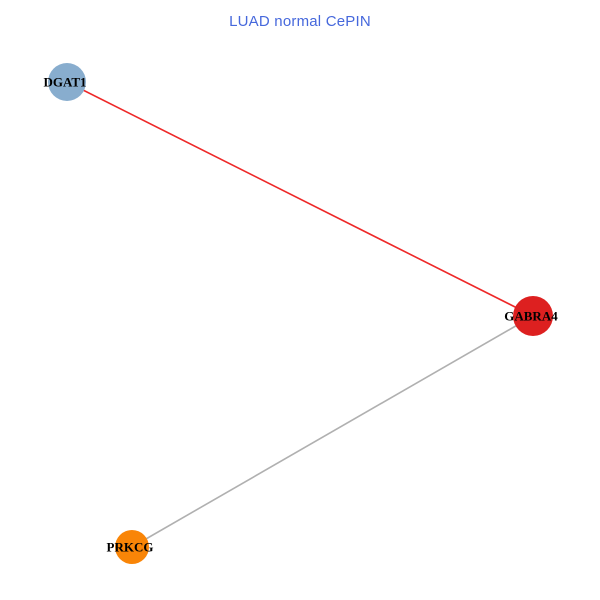  I want to click on node-label-gabra4: GABRA4, so click(531, 316).